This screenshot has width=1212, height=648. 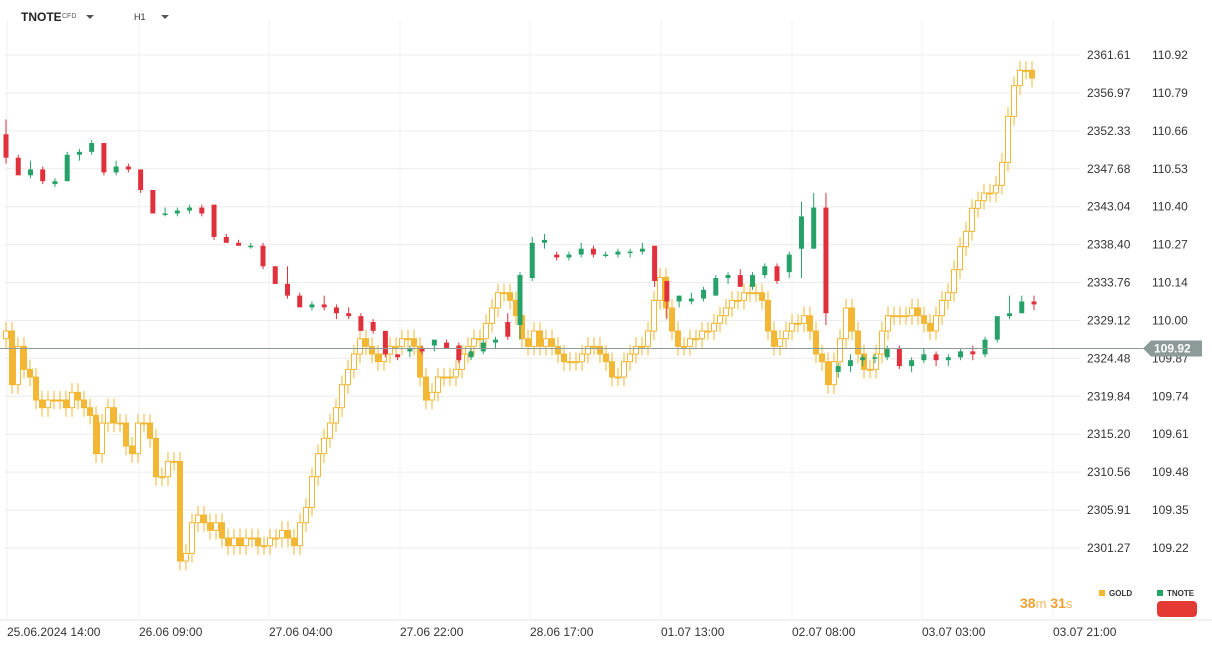 What do you see at coordinates (1170, 320) in the screenshot?
I see `tnote-axis-label: 110.00` at bounding box center [1170, 320].